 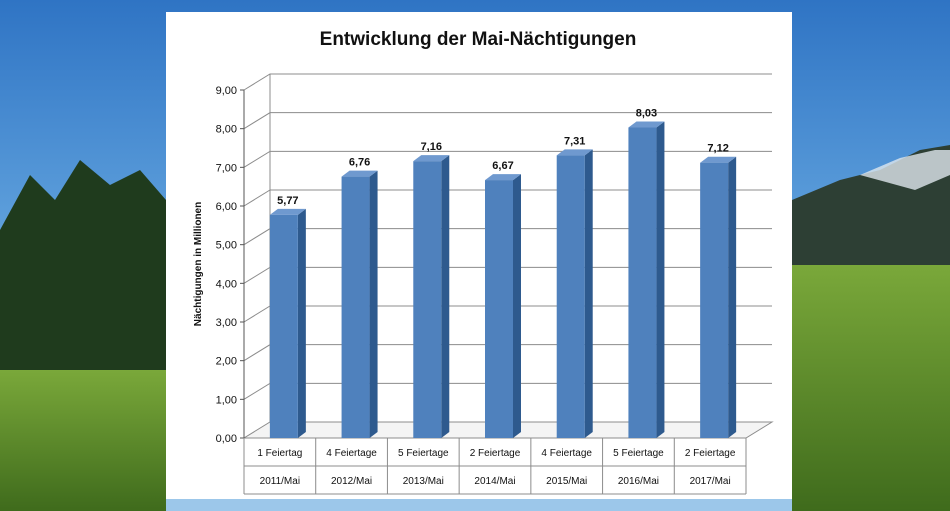 What do you see at coordinates (226, 91) in the screenshot?
I see `y-tick-label: 9,00` at bounding box center [226, 91].